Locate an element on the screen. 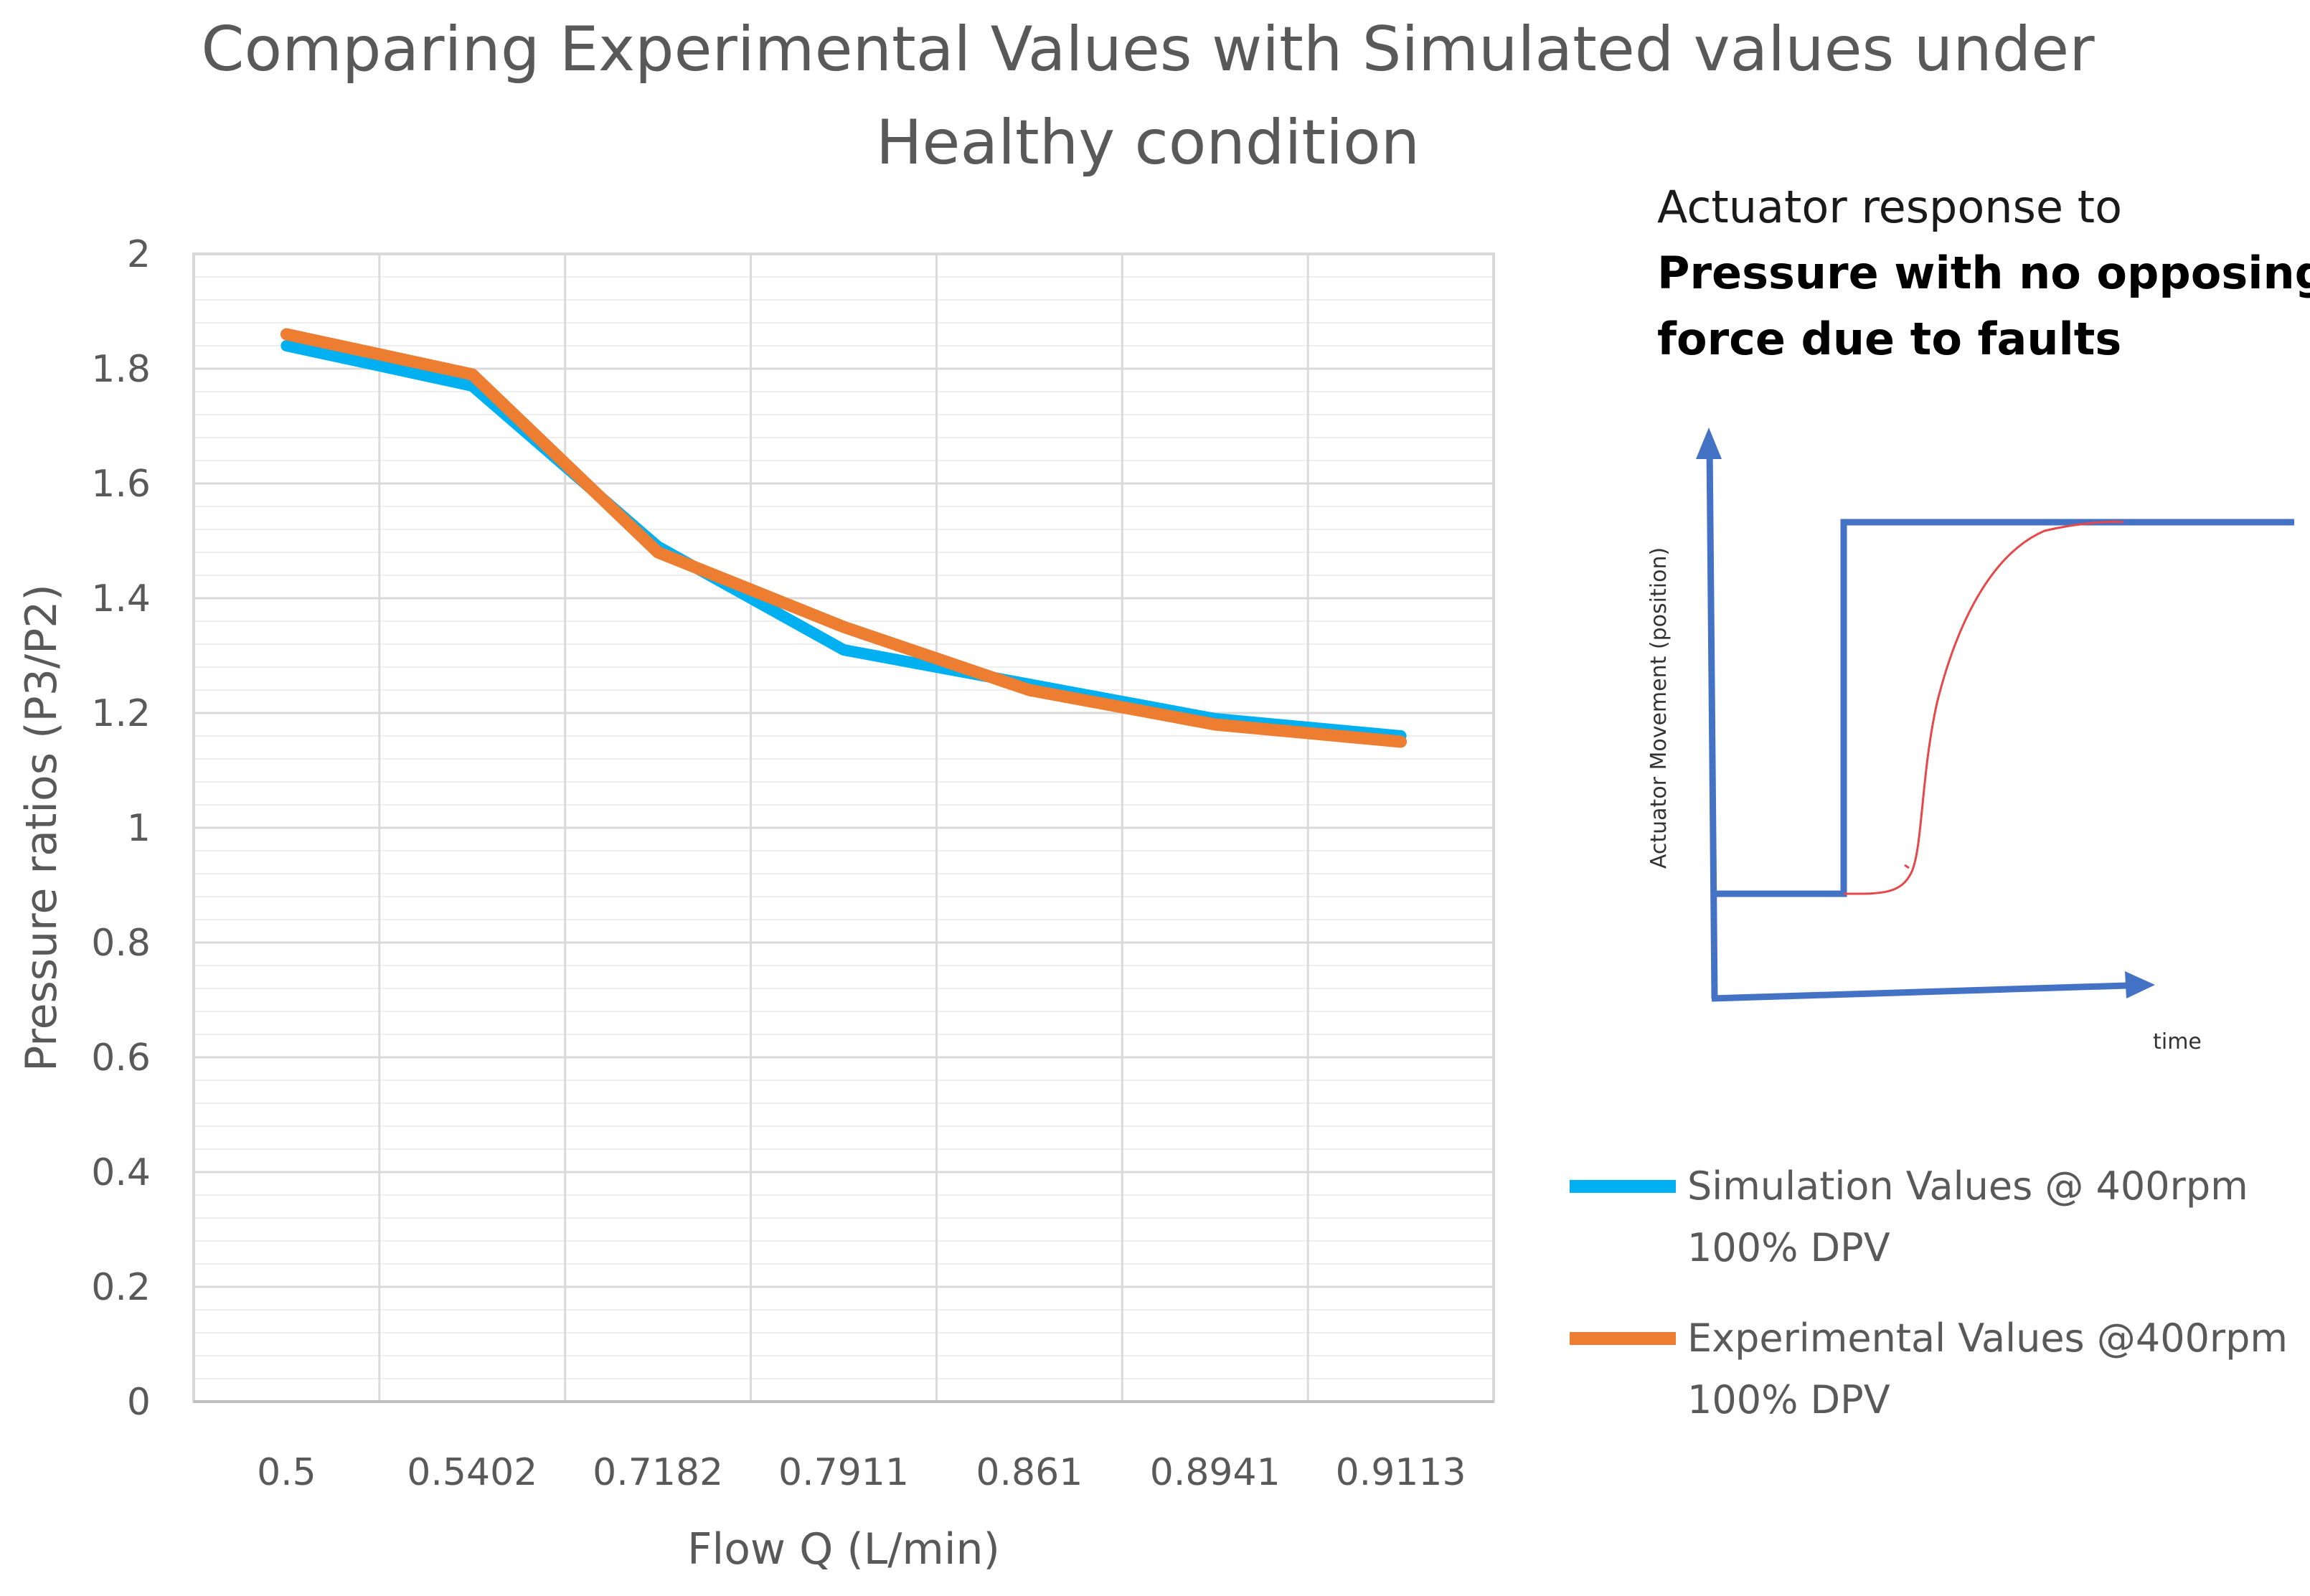 This screenshot has height=1596, width=2310. y-tick-label: 2 is located at coordinates (139, 254).